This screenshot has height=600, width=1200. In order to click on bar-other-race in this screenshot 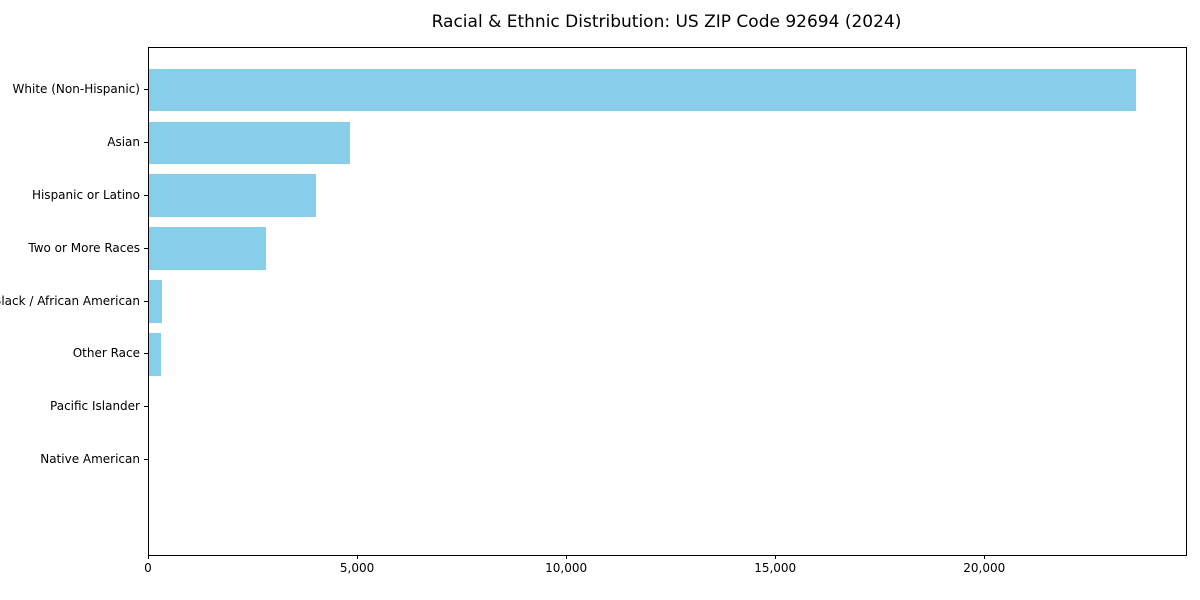, I will do `click(155, 354)`.